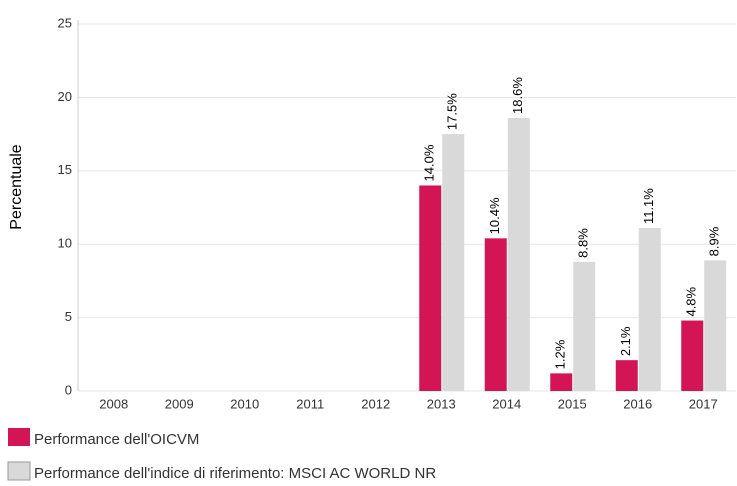 This screenshot has height=486, width=737. Describe the element at coordinates (691, 301) in the screenshot. I see `value-label: 4.8%` at that location.